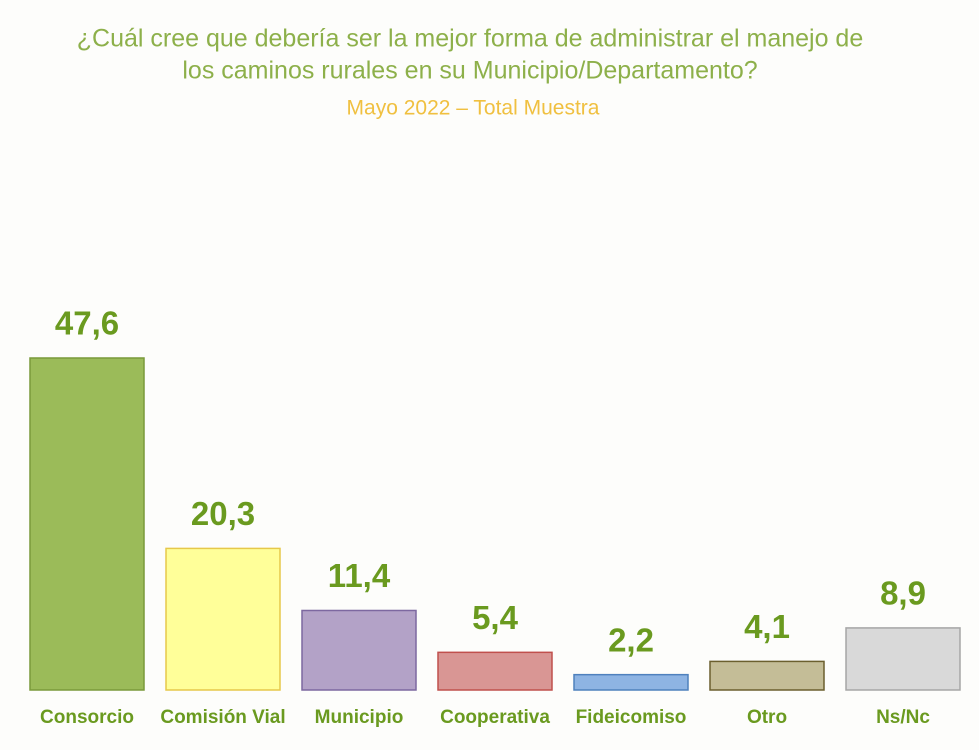 This screenshot has width=979, height=750. Describe the element at coordinates (631, 717) in the screenshot. I see `x-tick-label: Fideicomiso` at that location.